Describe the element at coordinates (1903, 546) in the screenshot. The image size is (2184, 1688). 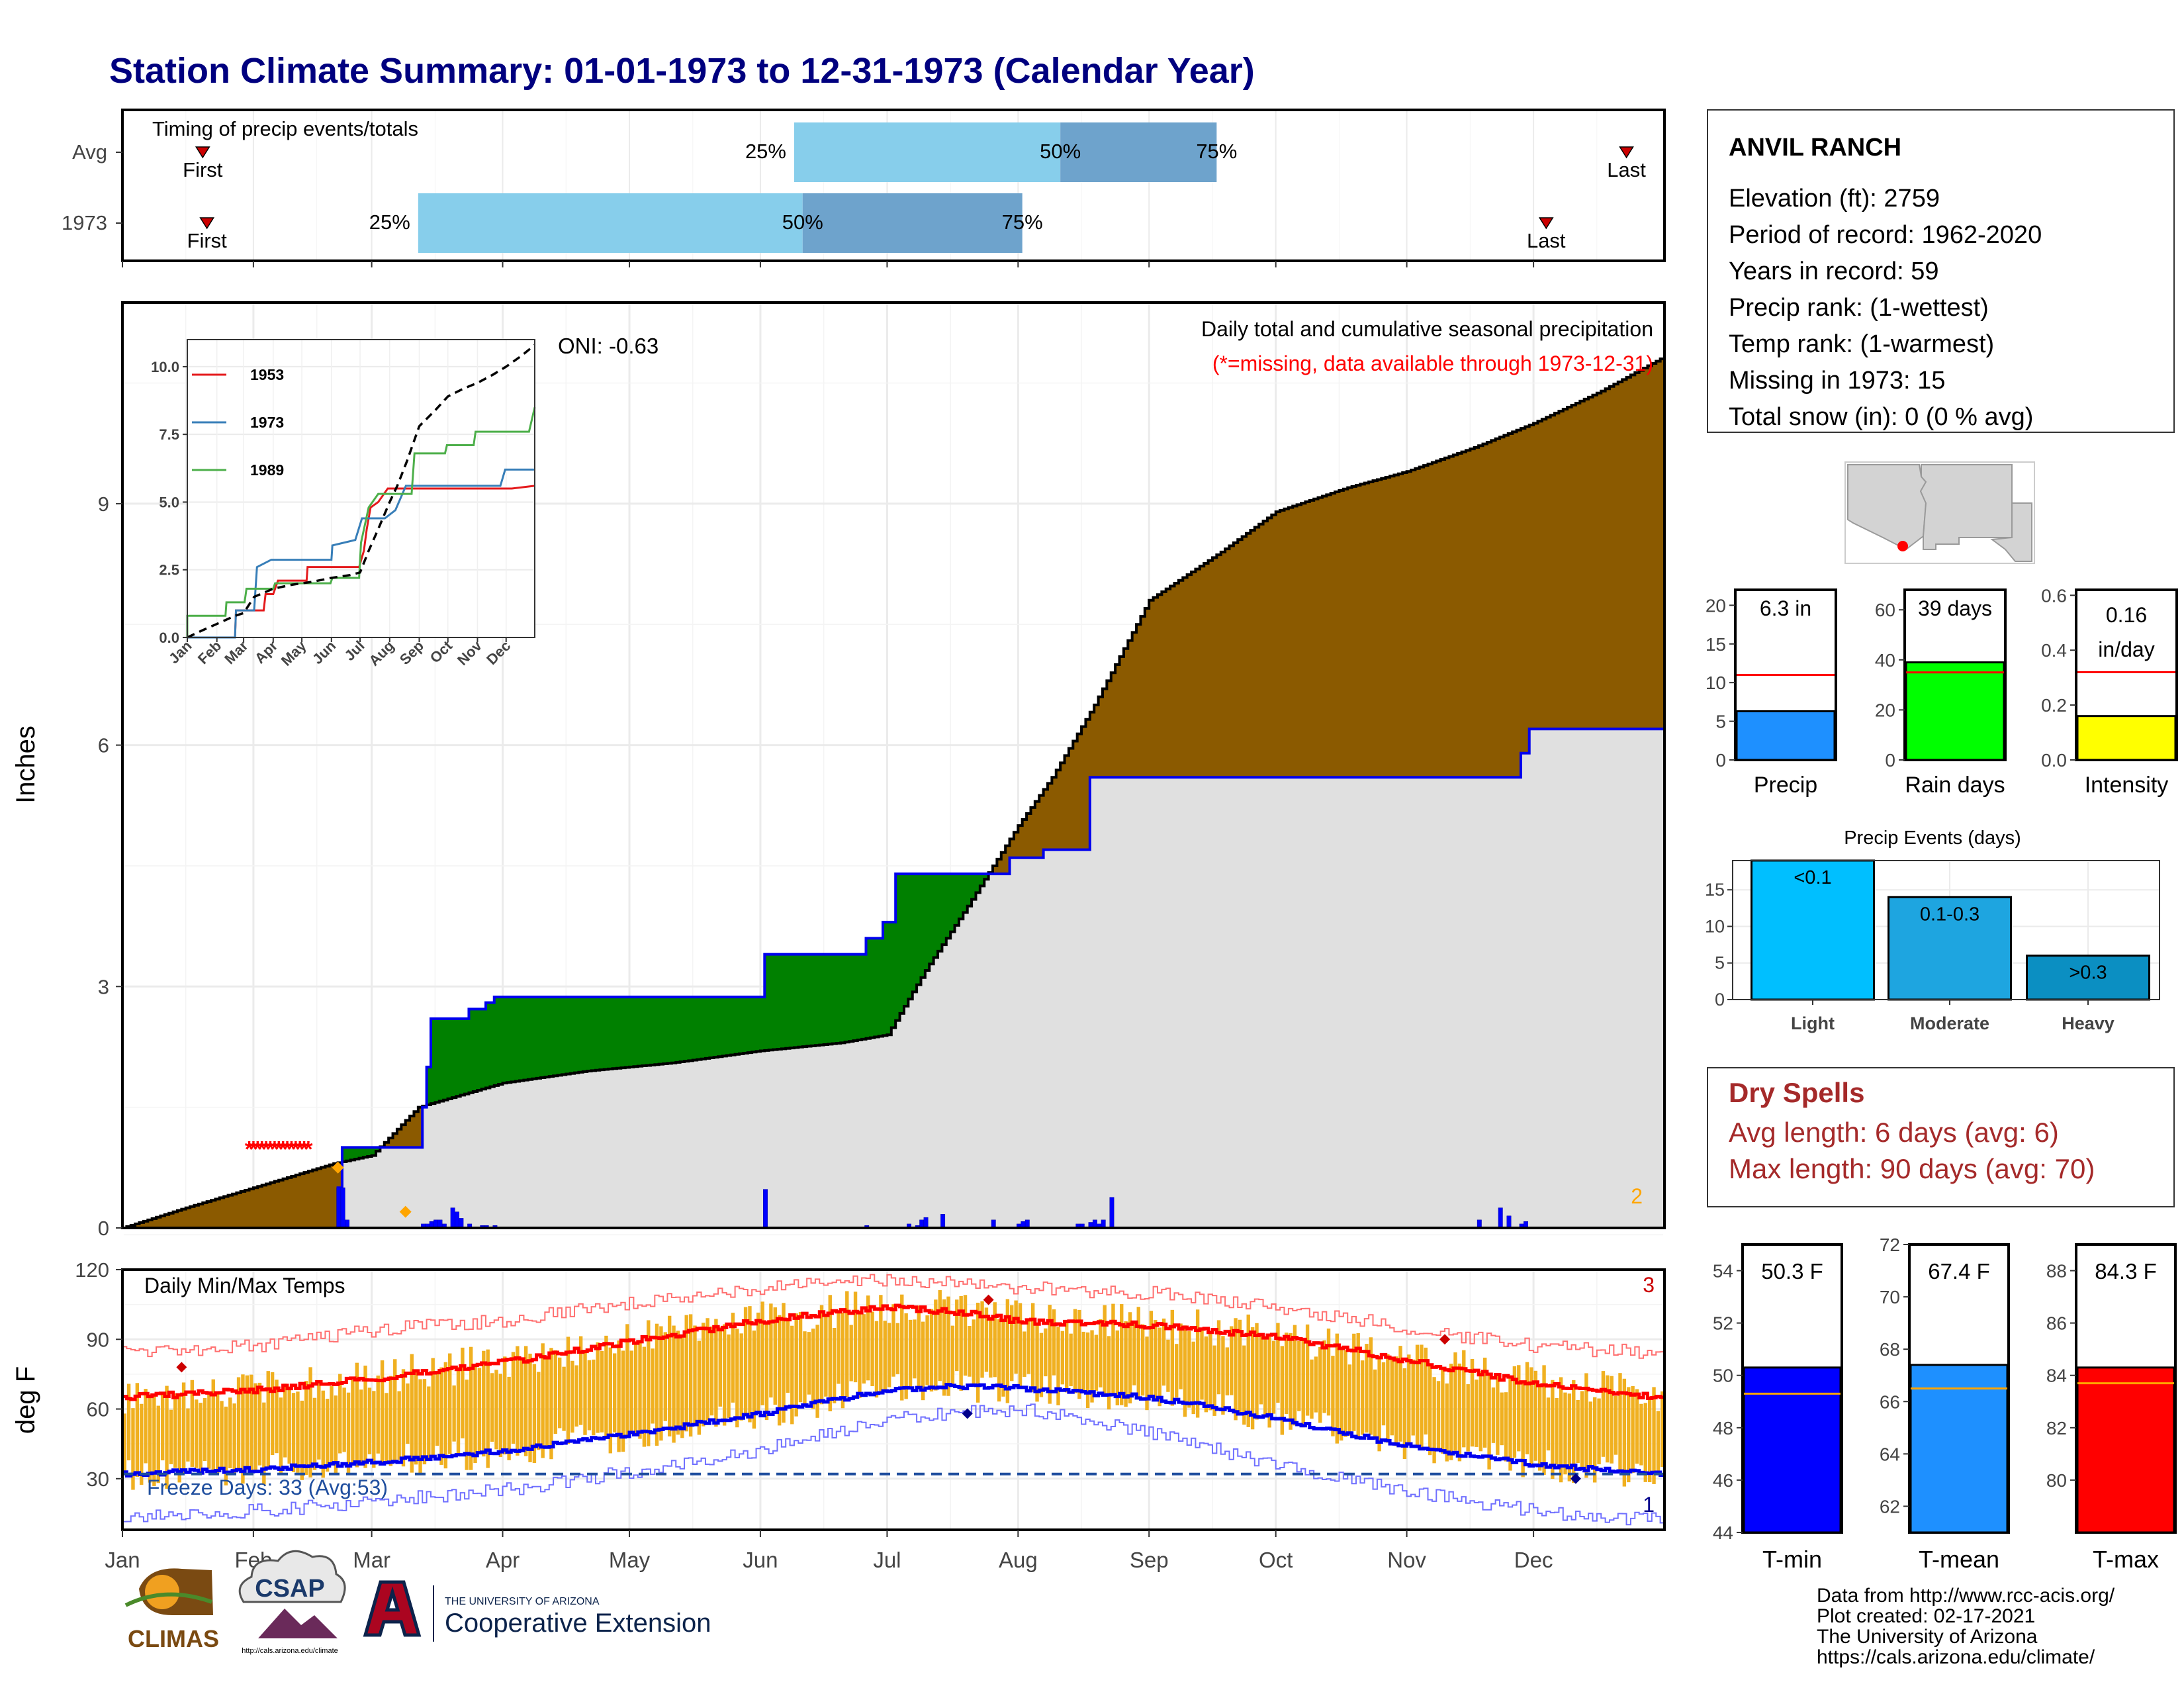
I see `map-station-dot` at that location.